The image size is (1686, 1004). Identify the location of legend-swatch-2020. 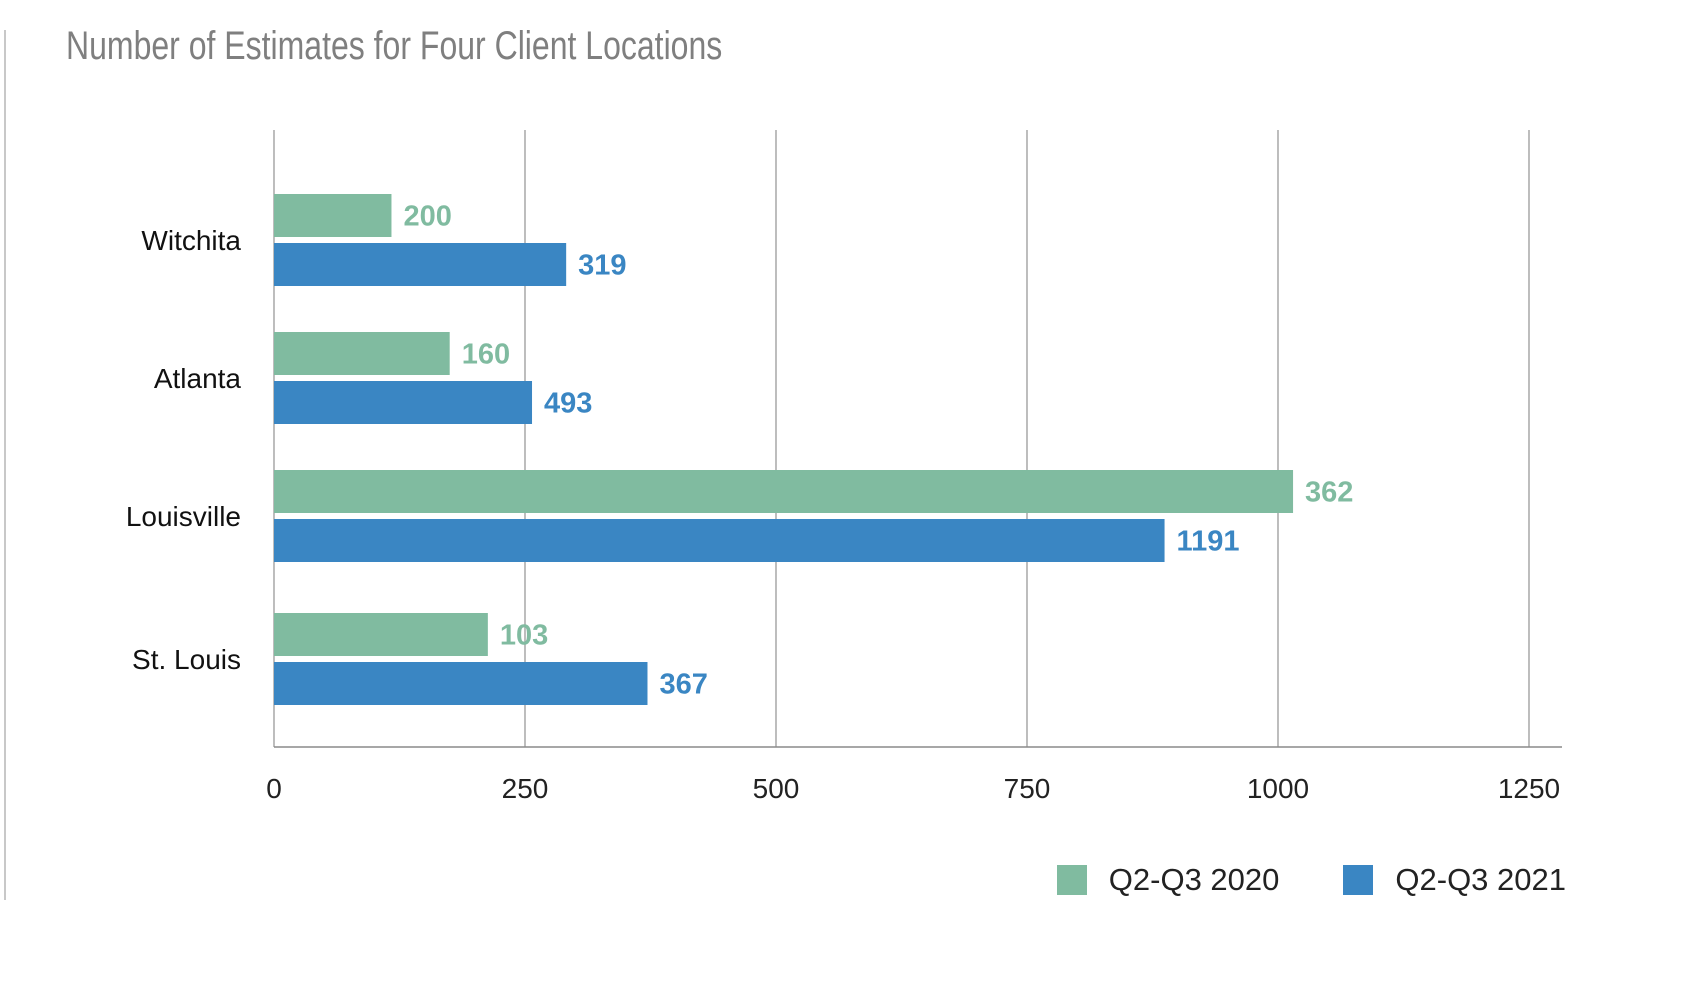
(1071, 880).